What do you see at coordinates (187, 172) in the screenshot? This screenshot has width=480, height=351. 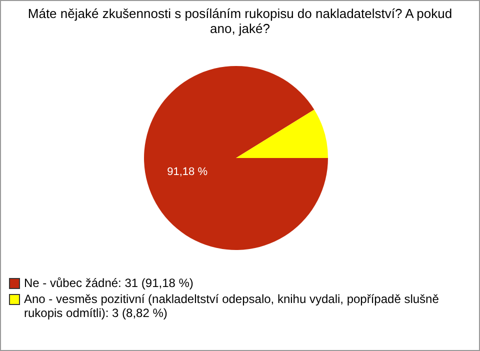 I see `data-label: 91,18 %` at bounding box center [187, 172].